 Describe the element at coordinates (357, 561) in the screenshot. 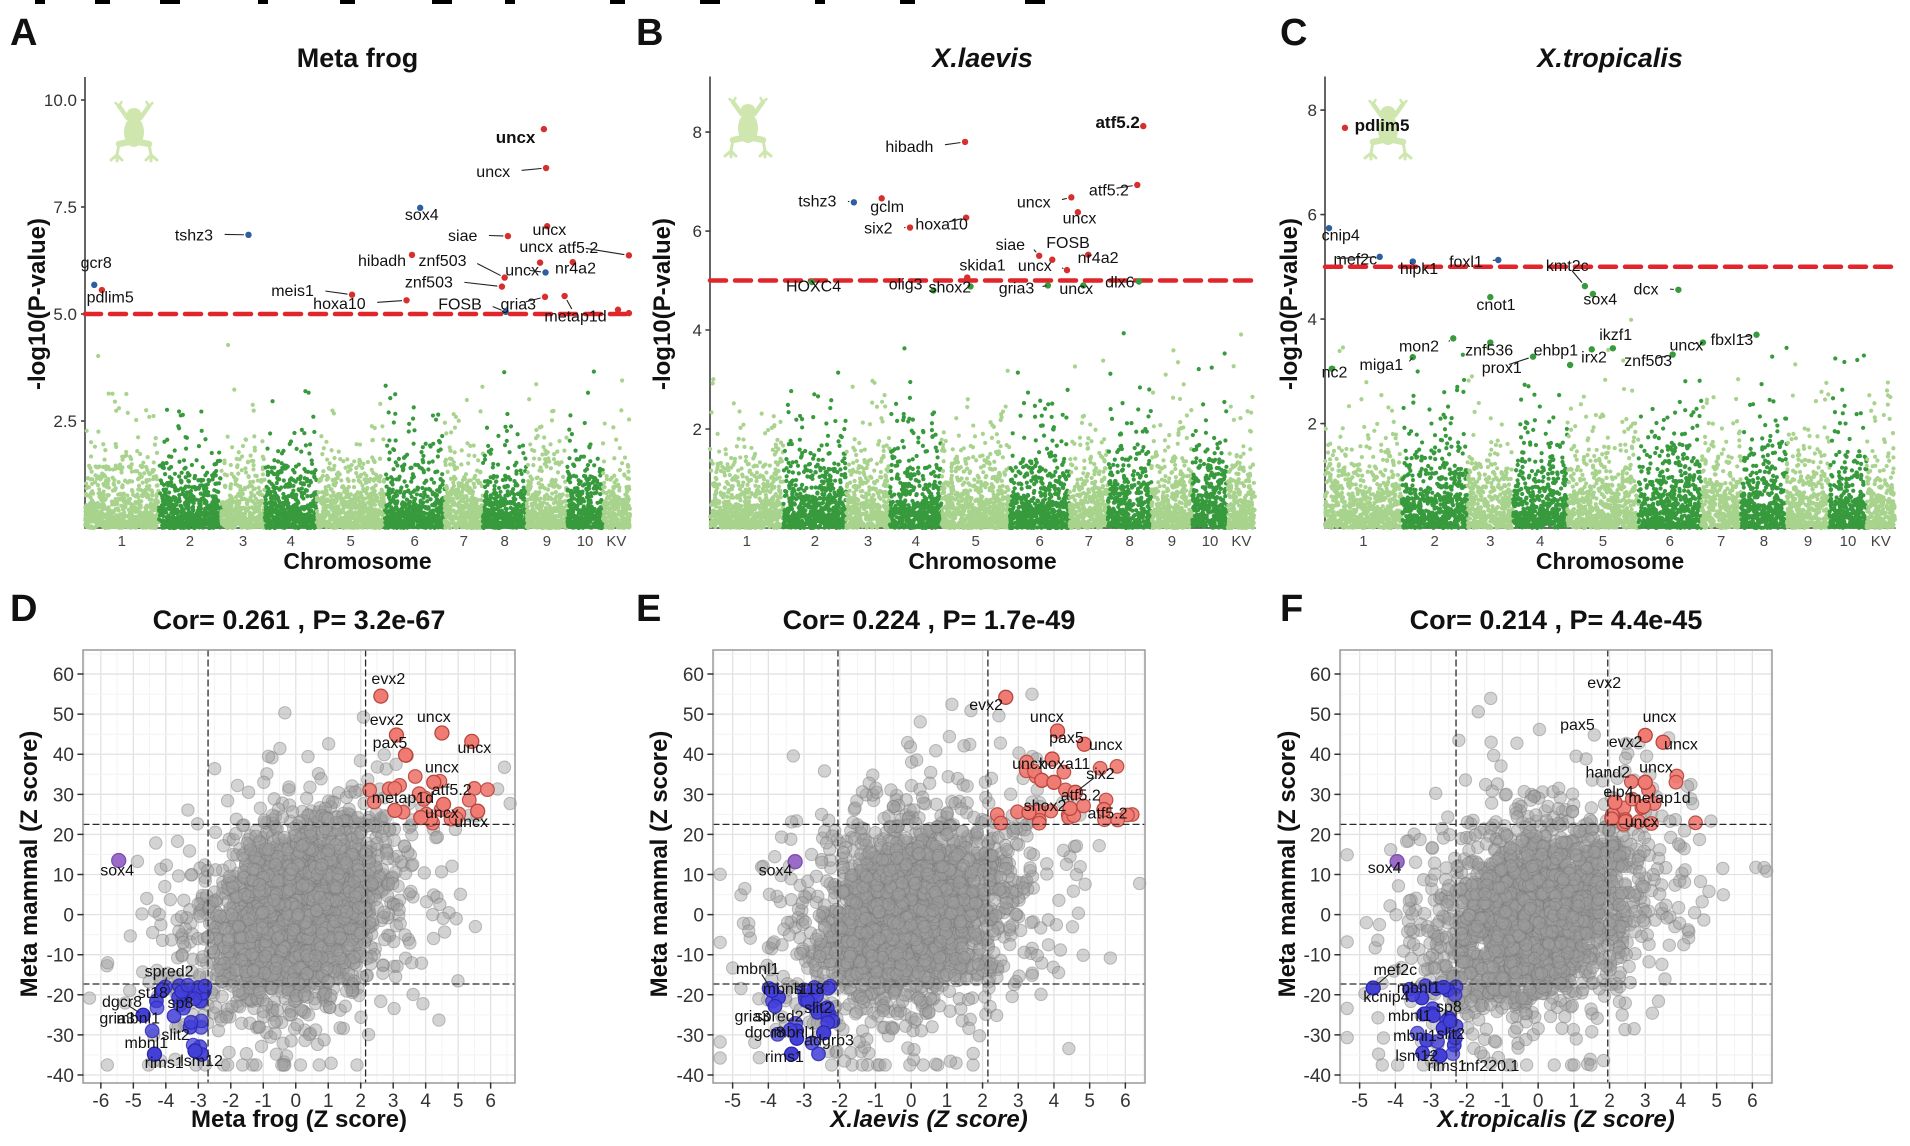

I see `panel-a-x-axis-label: Chromosome` at that location.